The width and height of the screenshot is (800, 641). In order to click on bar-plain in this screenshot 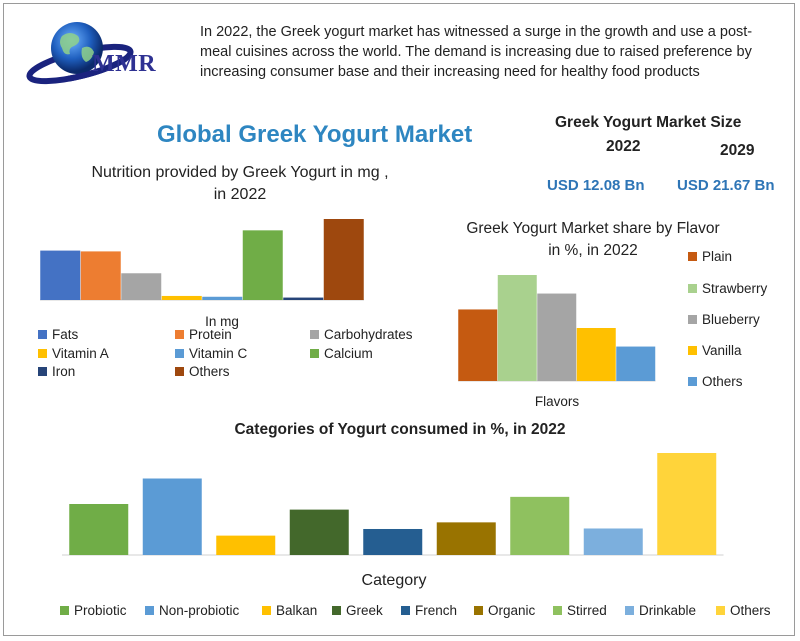, I will do `click(478, 345)`.